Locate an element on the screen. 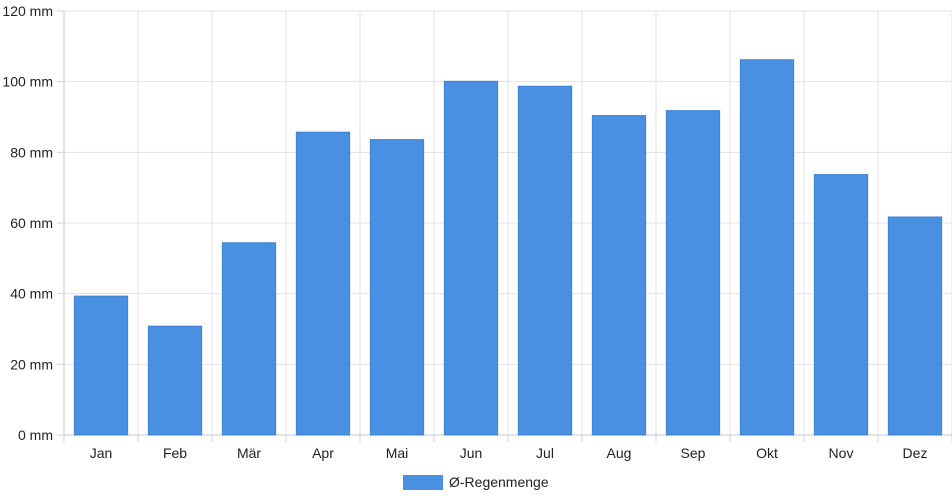  x-tick-label: Apr is located at coordinates (323, 453).